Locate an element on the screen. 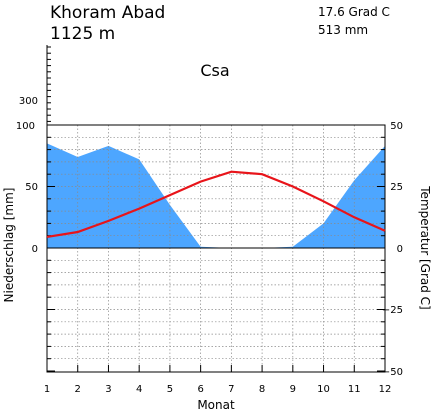 The width and height of the screenshot is (436, 415). station-elevation: 1125 m is located at coordinates (82, 34).